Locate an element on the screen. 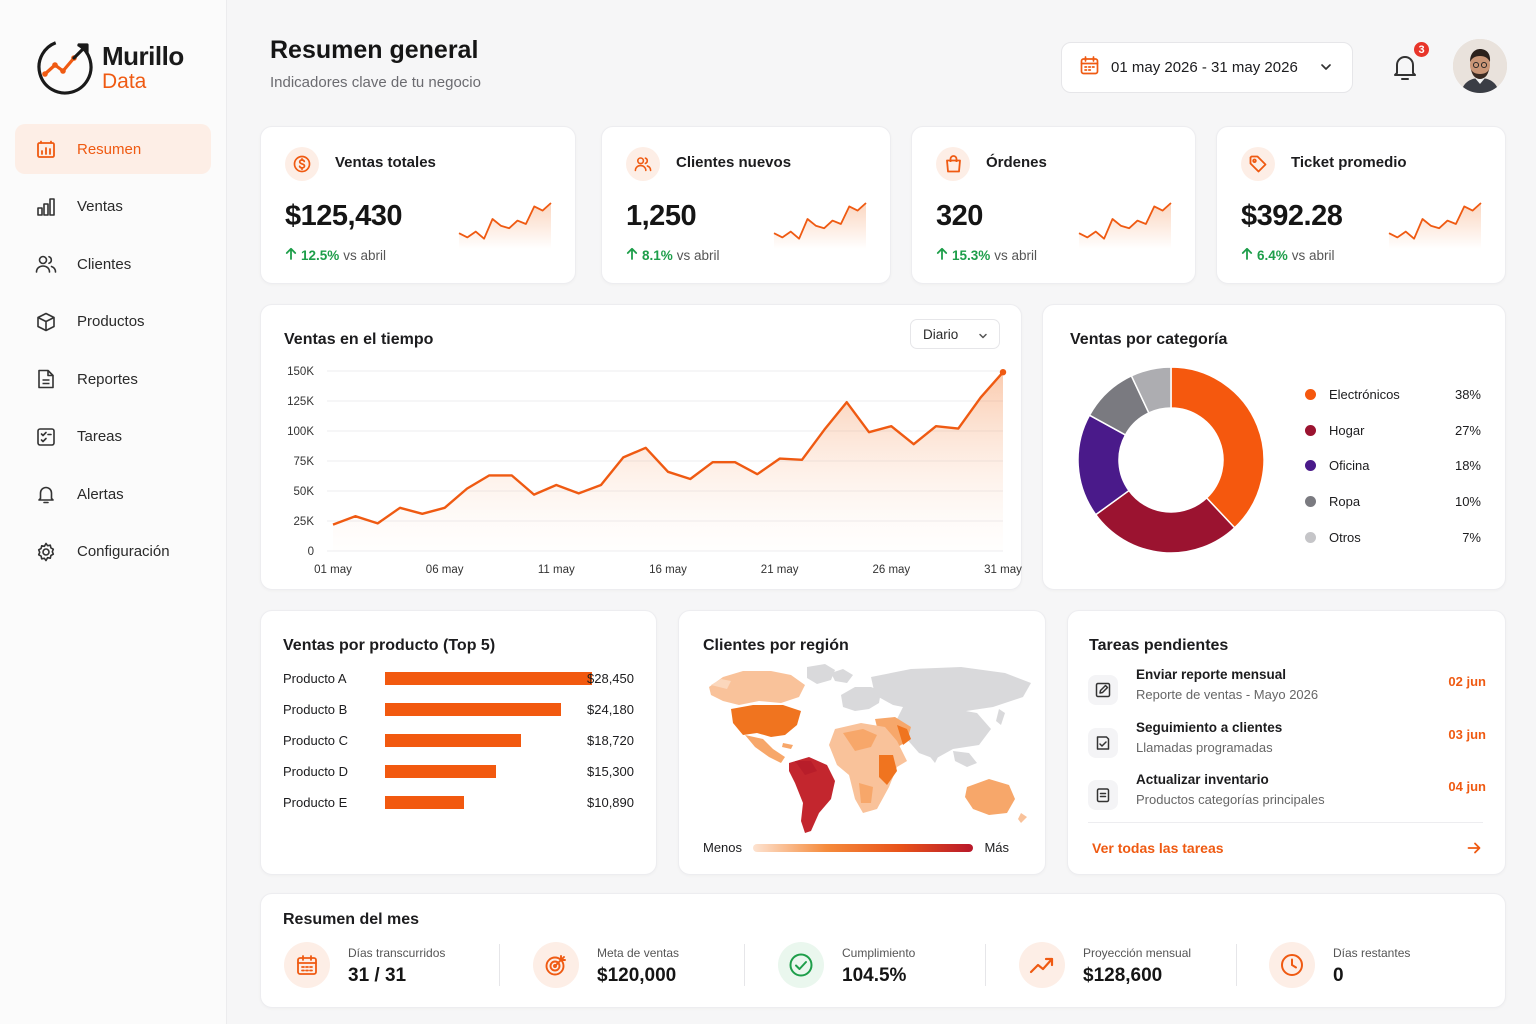  document-icon is located at coordinates (46, 379).